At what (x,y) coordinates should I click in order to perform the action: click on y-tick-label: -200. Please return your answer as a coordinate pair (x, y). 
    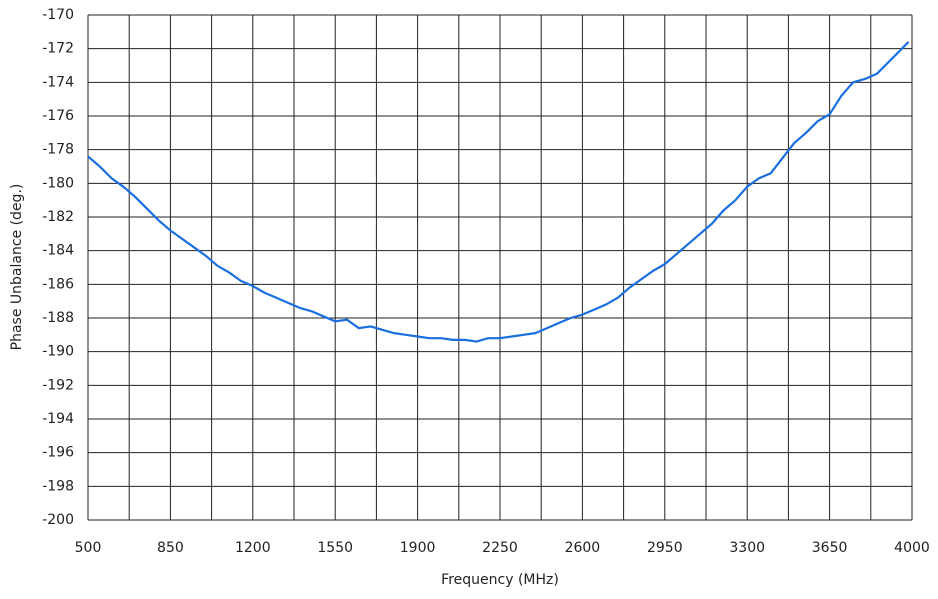
    Looking at the image, I should click on (58, 520).